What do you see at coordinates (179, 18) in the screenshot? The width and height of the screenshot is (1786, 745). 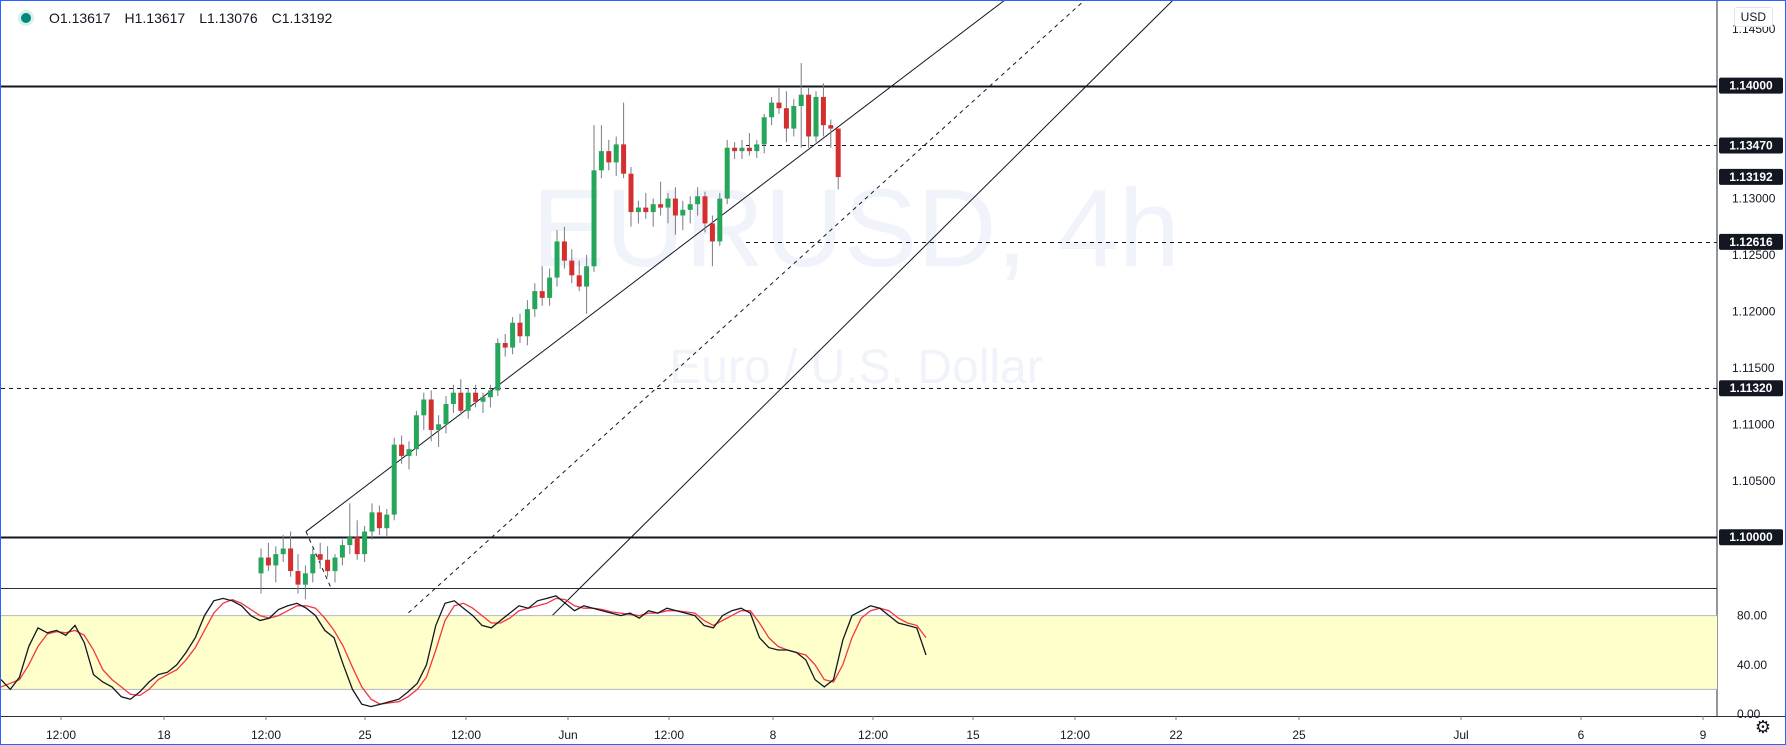 I see `ohlc-legend: O1.13617 H1.13617 L1.13076 C1.13192` at bounding box center [179, 18].